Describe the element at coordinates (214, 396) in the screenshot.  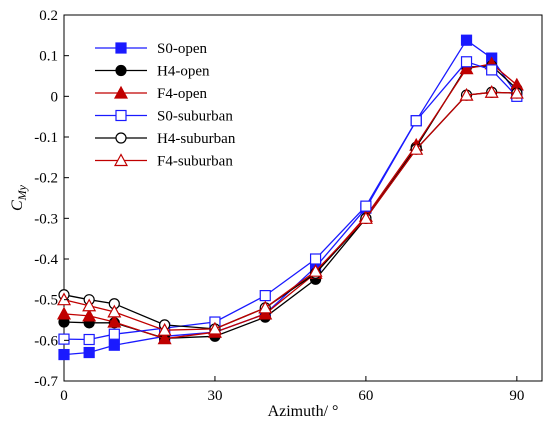
I see `x-tick-label: 30` at that location.